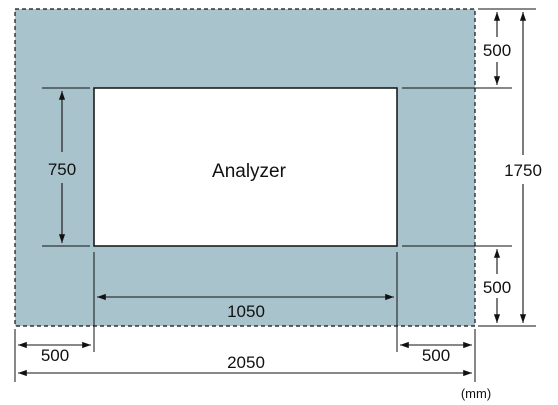 The width and height of the screenshot is (558, 405). Describe the element at coordinates (62, 169) in the screenshot. I see `dimension-analyzer-depth: 750` at that location.